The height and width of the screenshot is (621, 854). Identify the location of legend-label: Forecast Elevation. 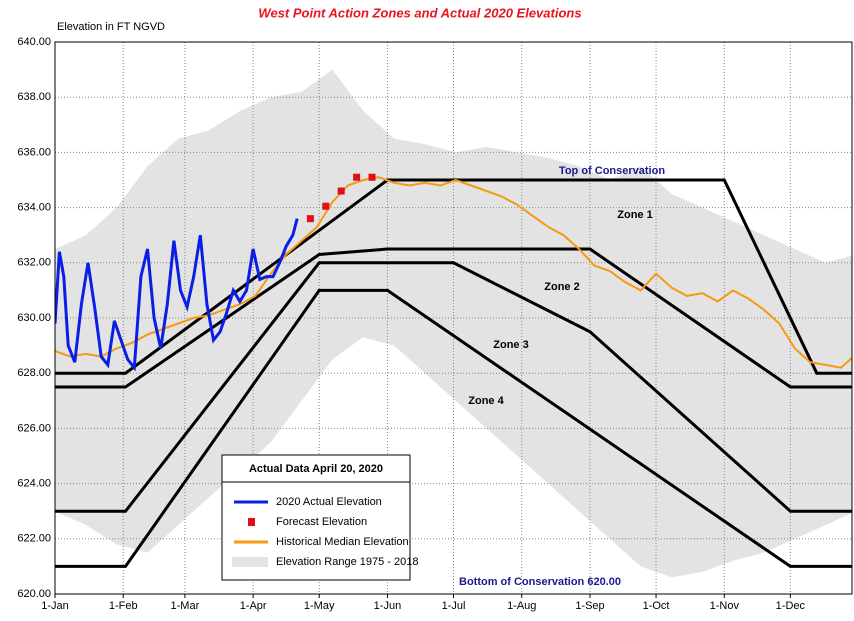
(321, 522).